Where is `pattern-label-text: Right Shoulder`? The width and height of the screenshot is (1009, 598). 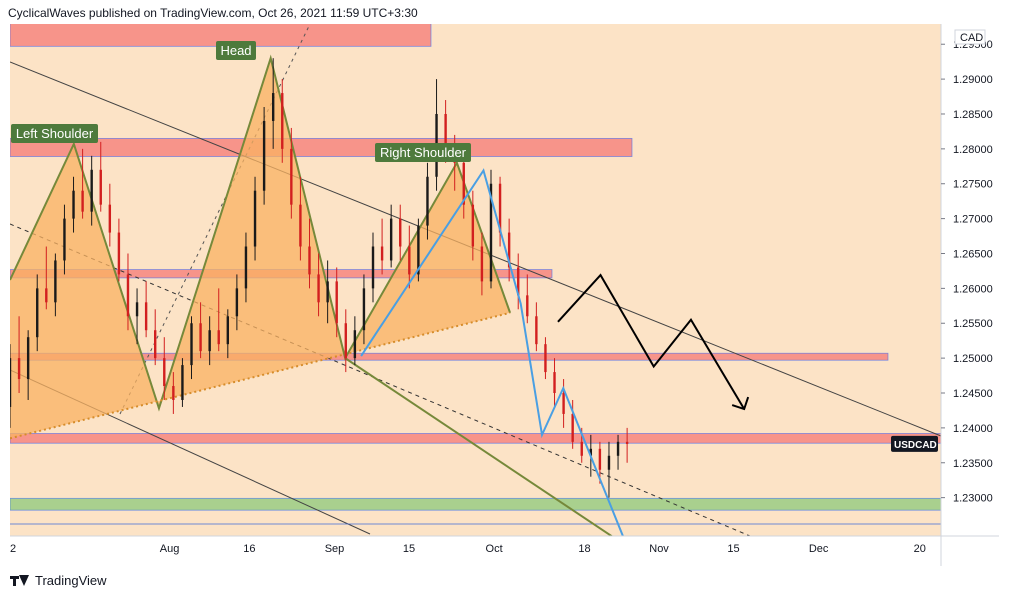
pattern-label-text: Right Shoulder is located at coordinates (423, 152).